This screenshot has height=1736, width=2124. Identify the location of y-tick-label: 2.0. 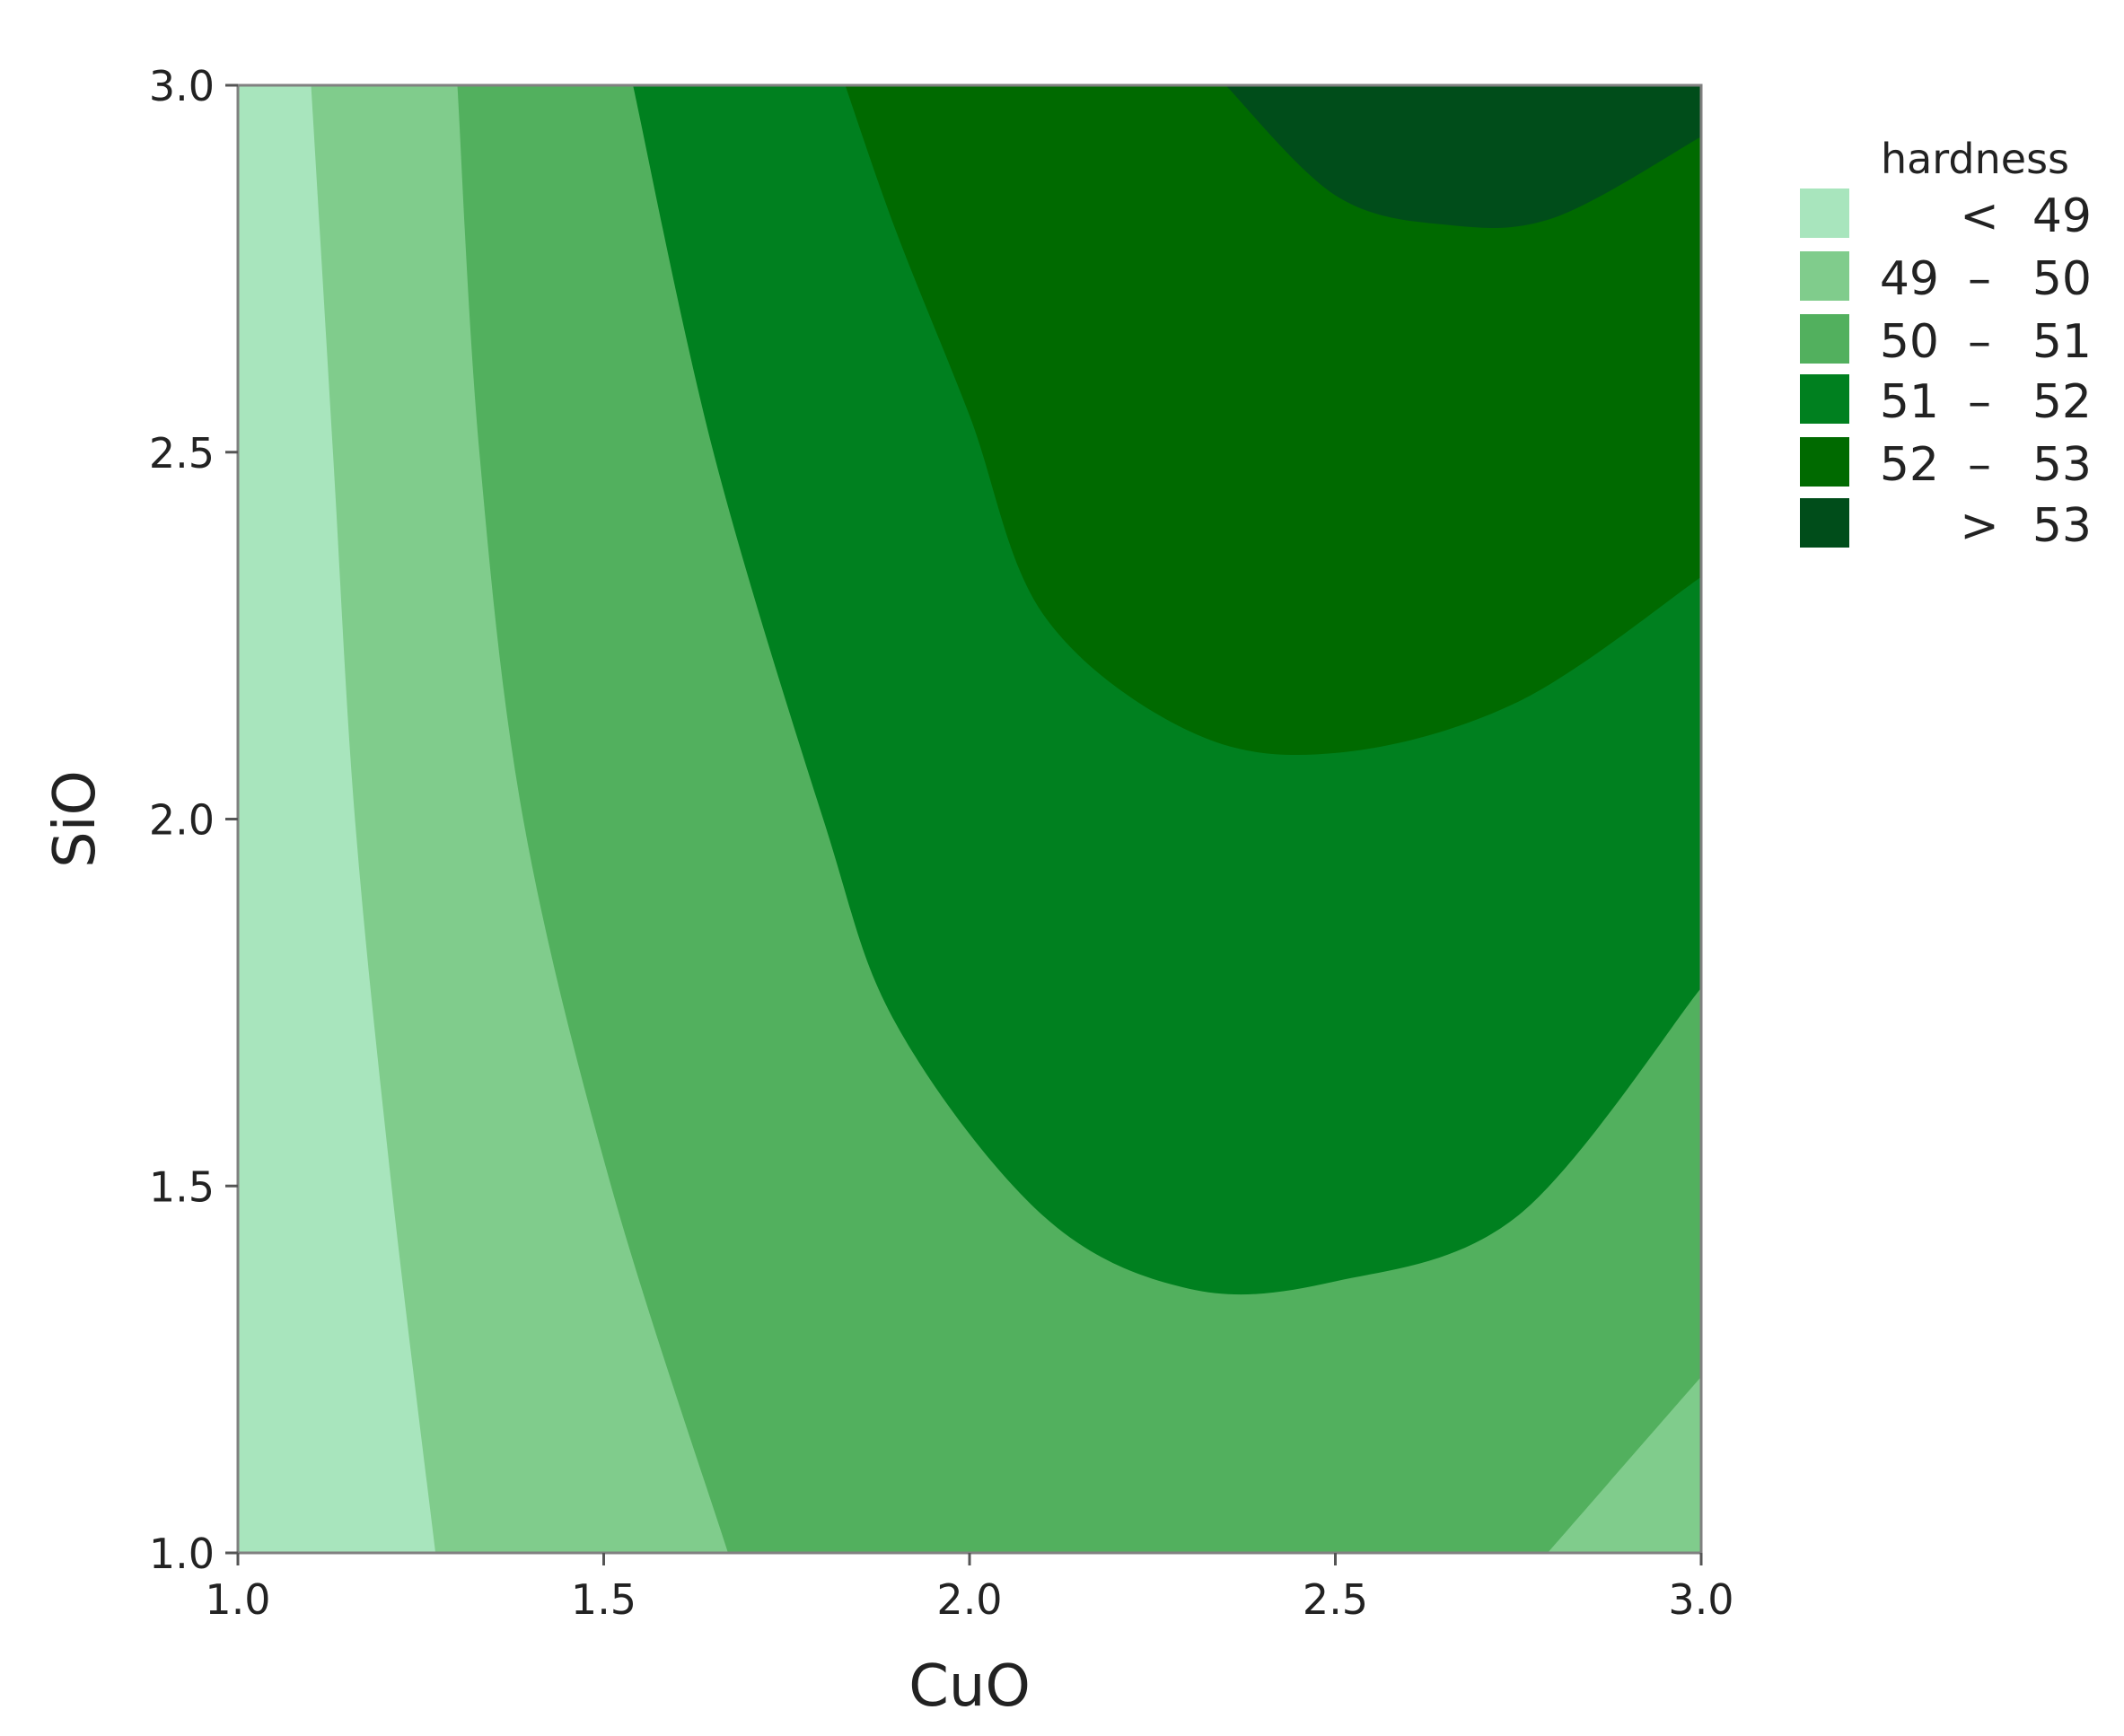
(182, 820).